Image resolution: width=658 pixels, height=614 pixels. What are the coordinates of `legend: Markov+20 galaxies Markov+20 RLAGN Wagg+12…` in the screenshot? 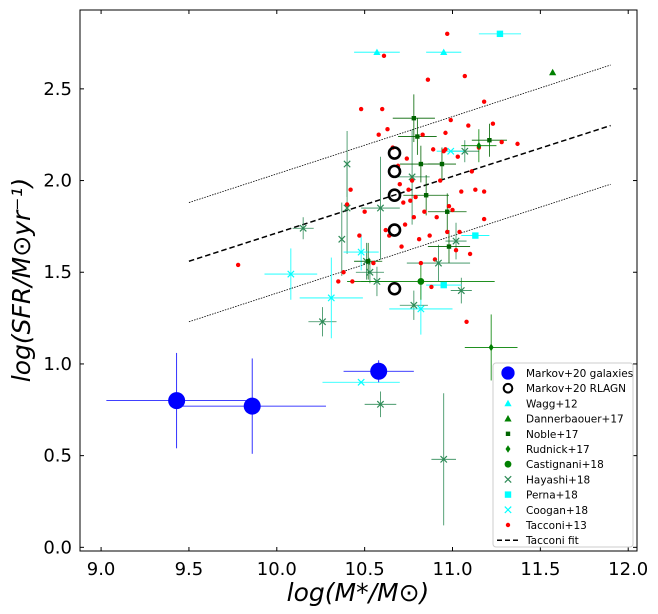 It's located at (563, 455).